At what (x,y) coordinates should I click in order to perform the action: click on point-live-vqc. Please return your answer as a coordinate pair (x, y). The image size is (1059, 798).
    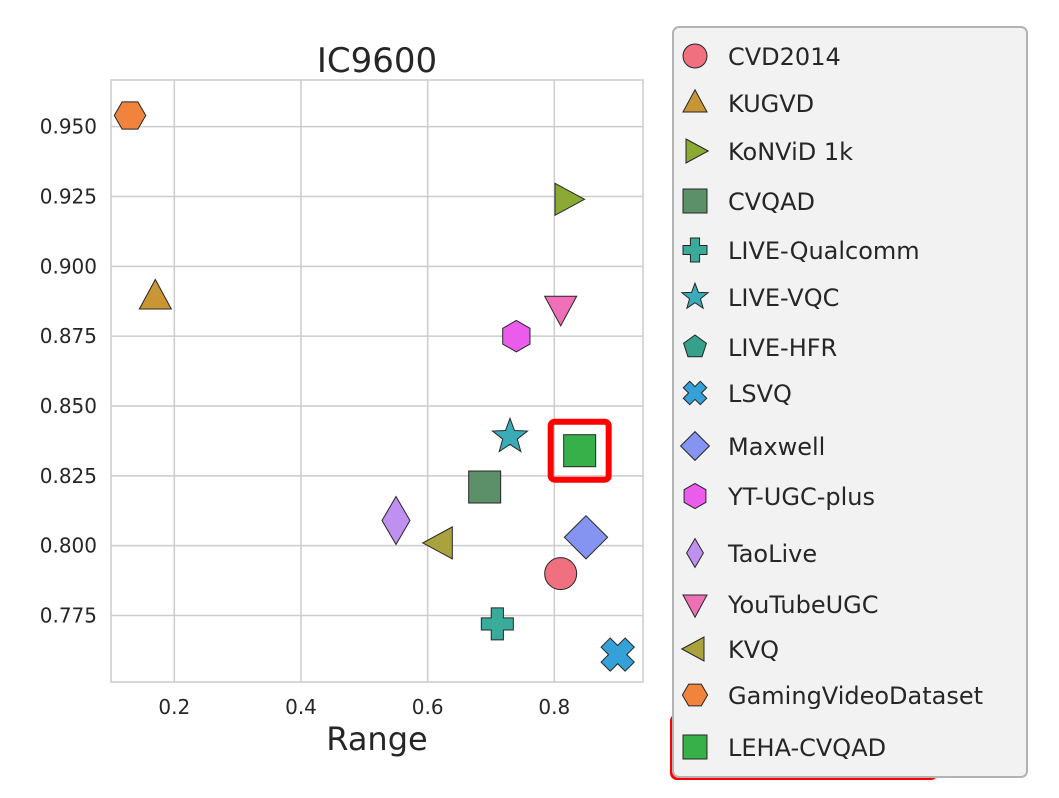
    Looking at the image, I should click on (510, 434).